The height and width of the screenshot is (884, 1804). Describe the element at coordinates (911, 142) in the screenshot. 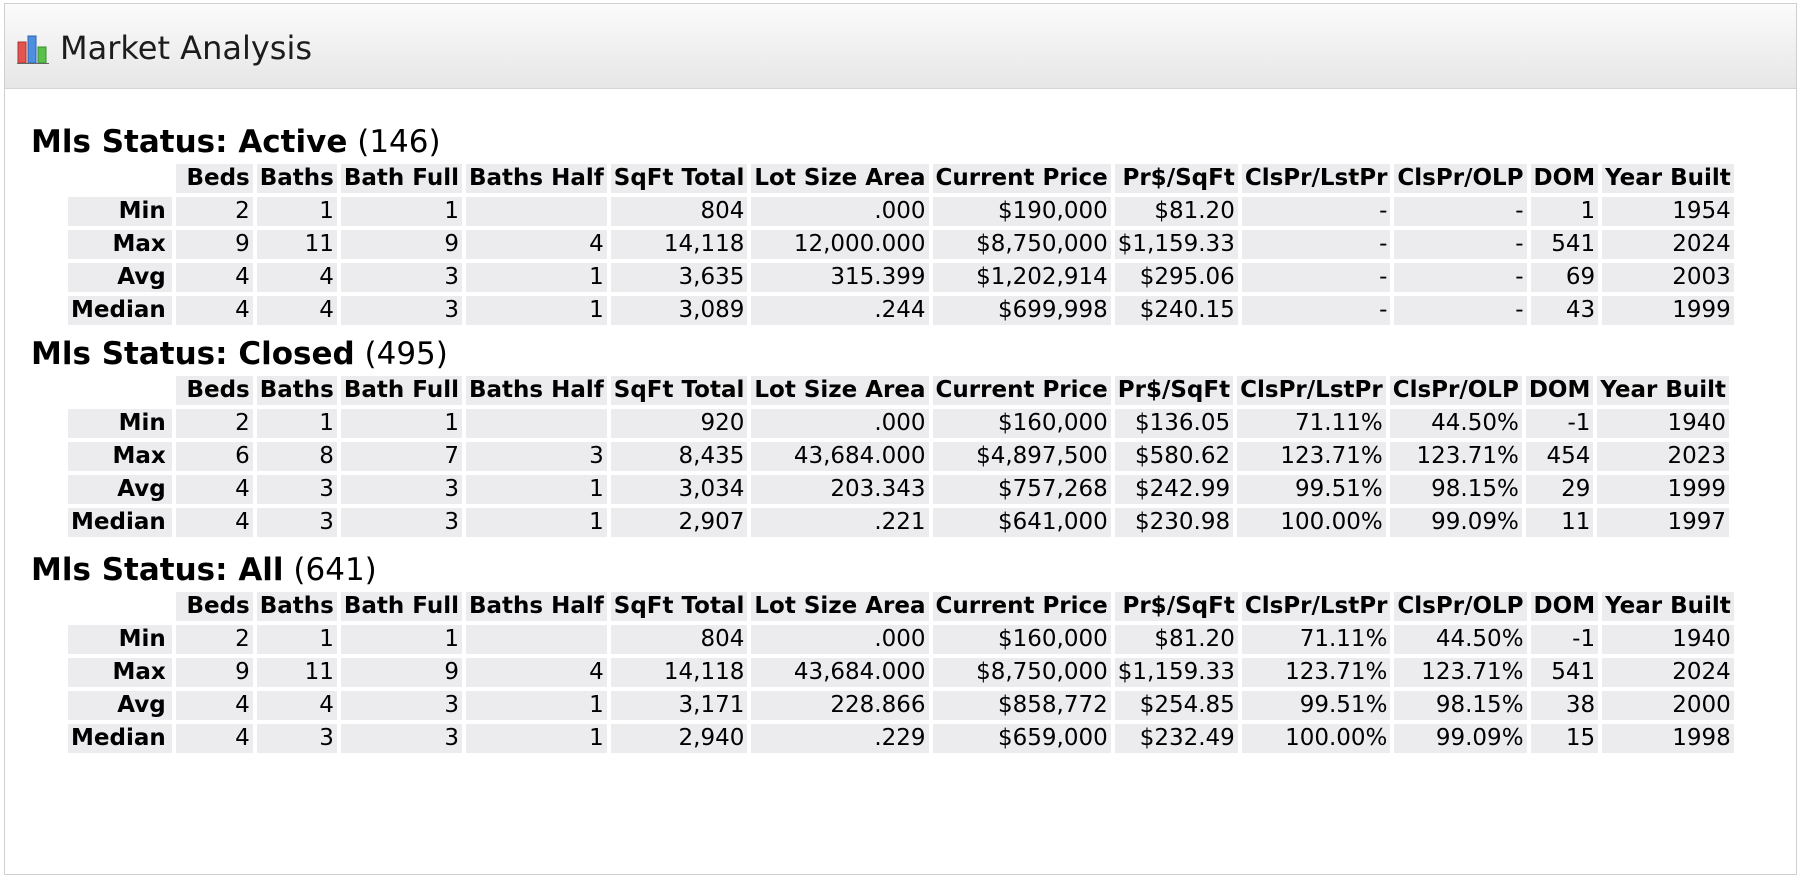

I see `section-heading: Mls Status: Active (146)` at that location.